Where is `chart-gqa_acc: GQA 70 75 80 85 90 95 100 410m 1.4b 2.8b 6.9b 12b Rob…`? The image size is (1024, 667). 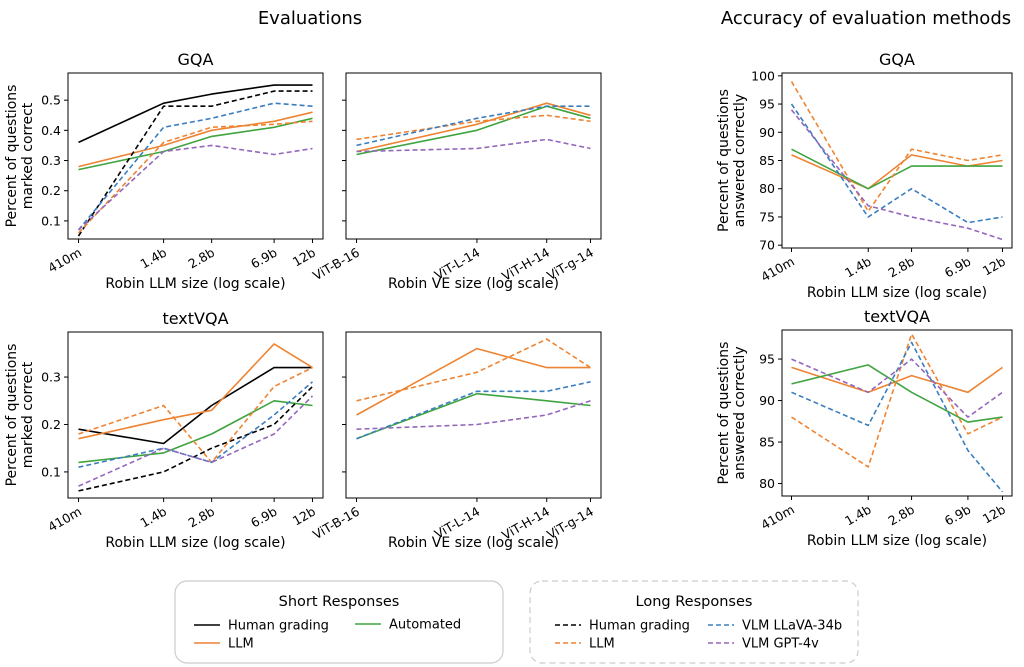
chart-gqa_acc: GQA 70 75 80 85 90 95 100 410m 1.4b 2.8b 6.9b 12b Rob… is located at coordinates (864, 175).